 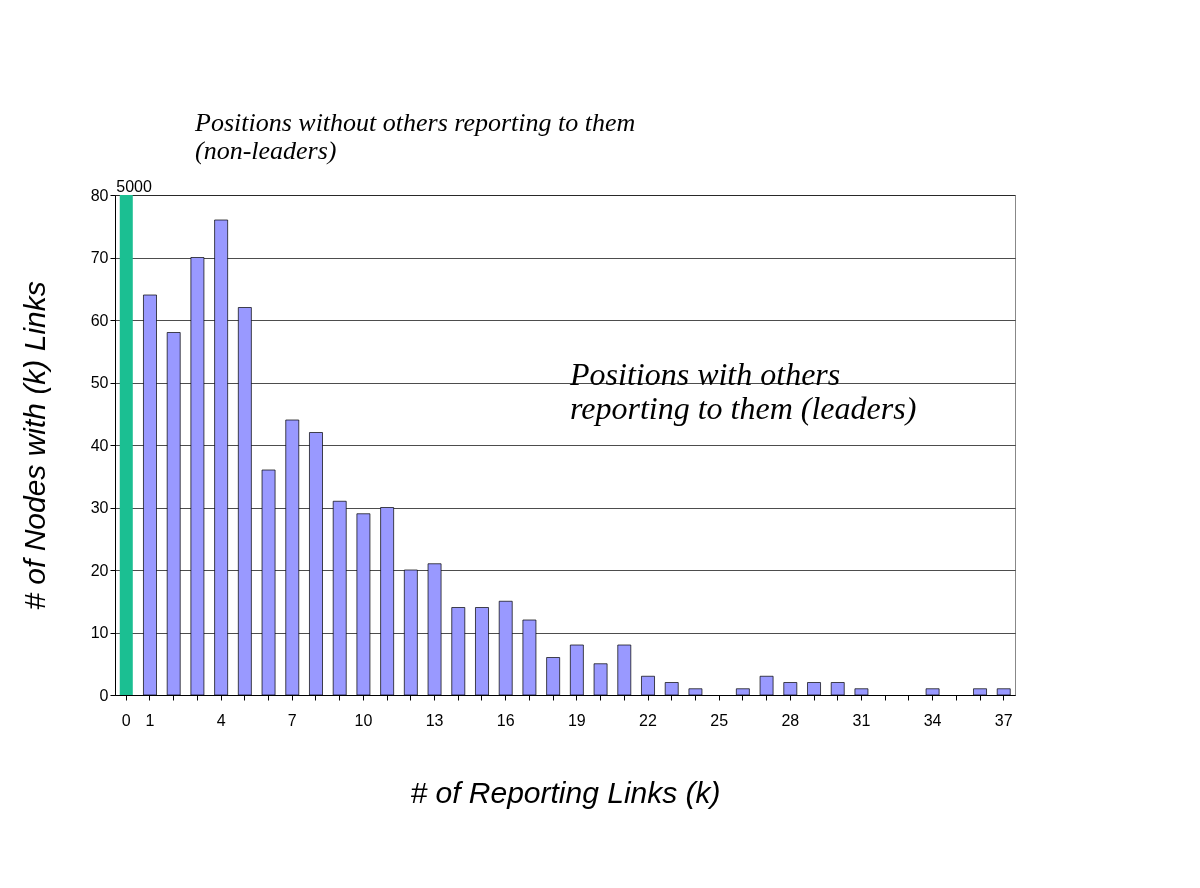 What do you see at coordinates (99, 257) in the screenshot?
I see `y-tick-label: 70` at bounding box center [99, 257].